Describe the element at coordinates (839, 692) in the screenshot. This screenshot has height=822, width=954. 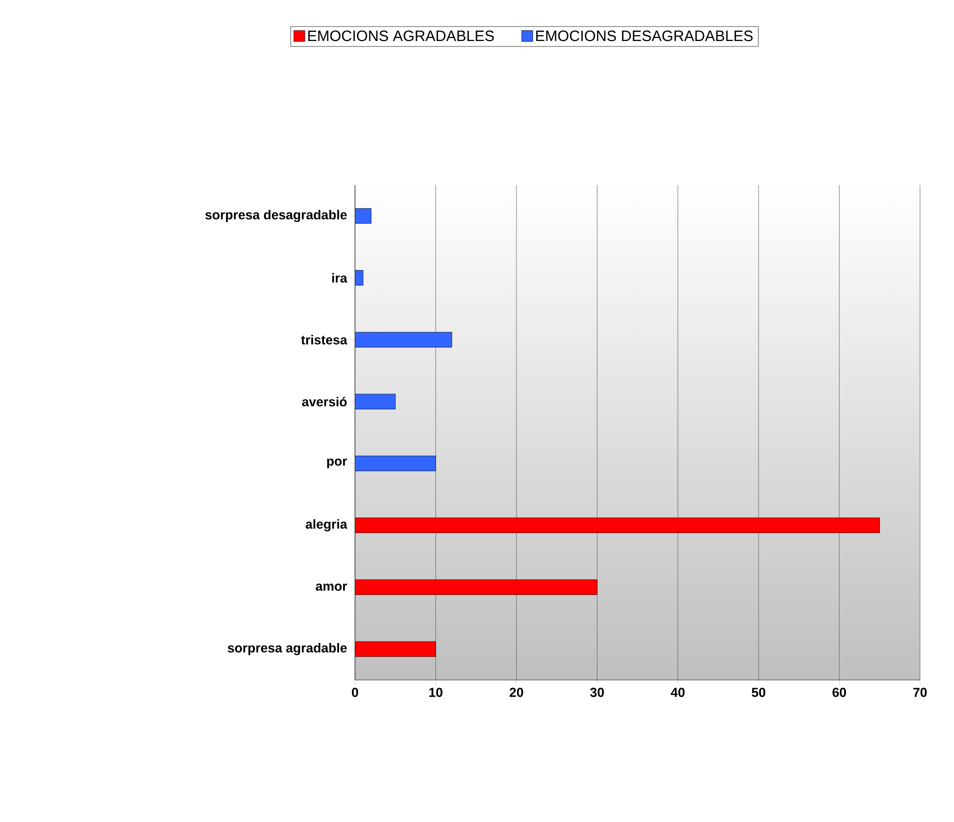
I see `x-tick-label: 60` at that location.